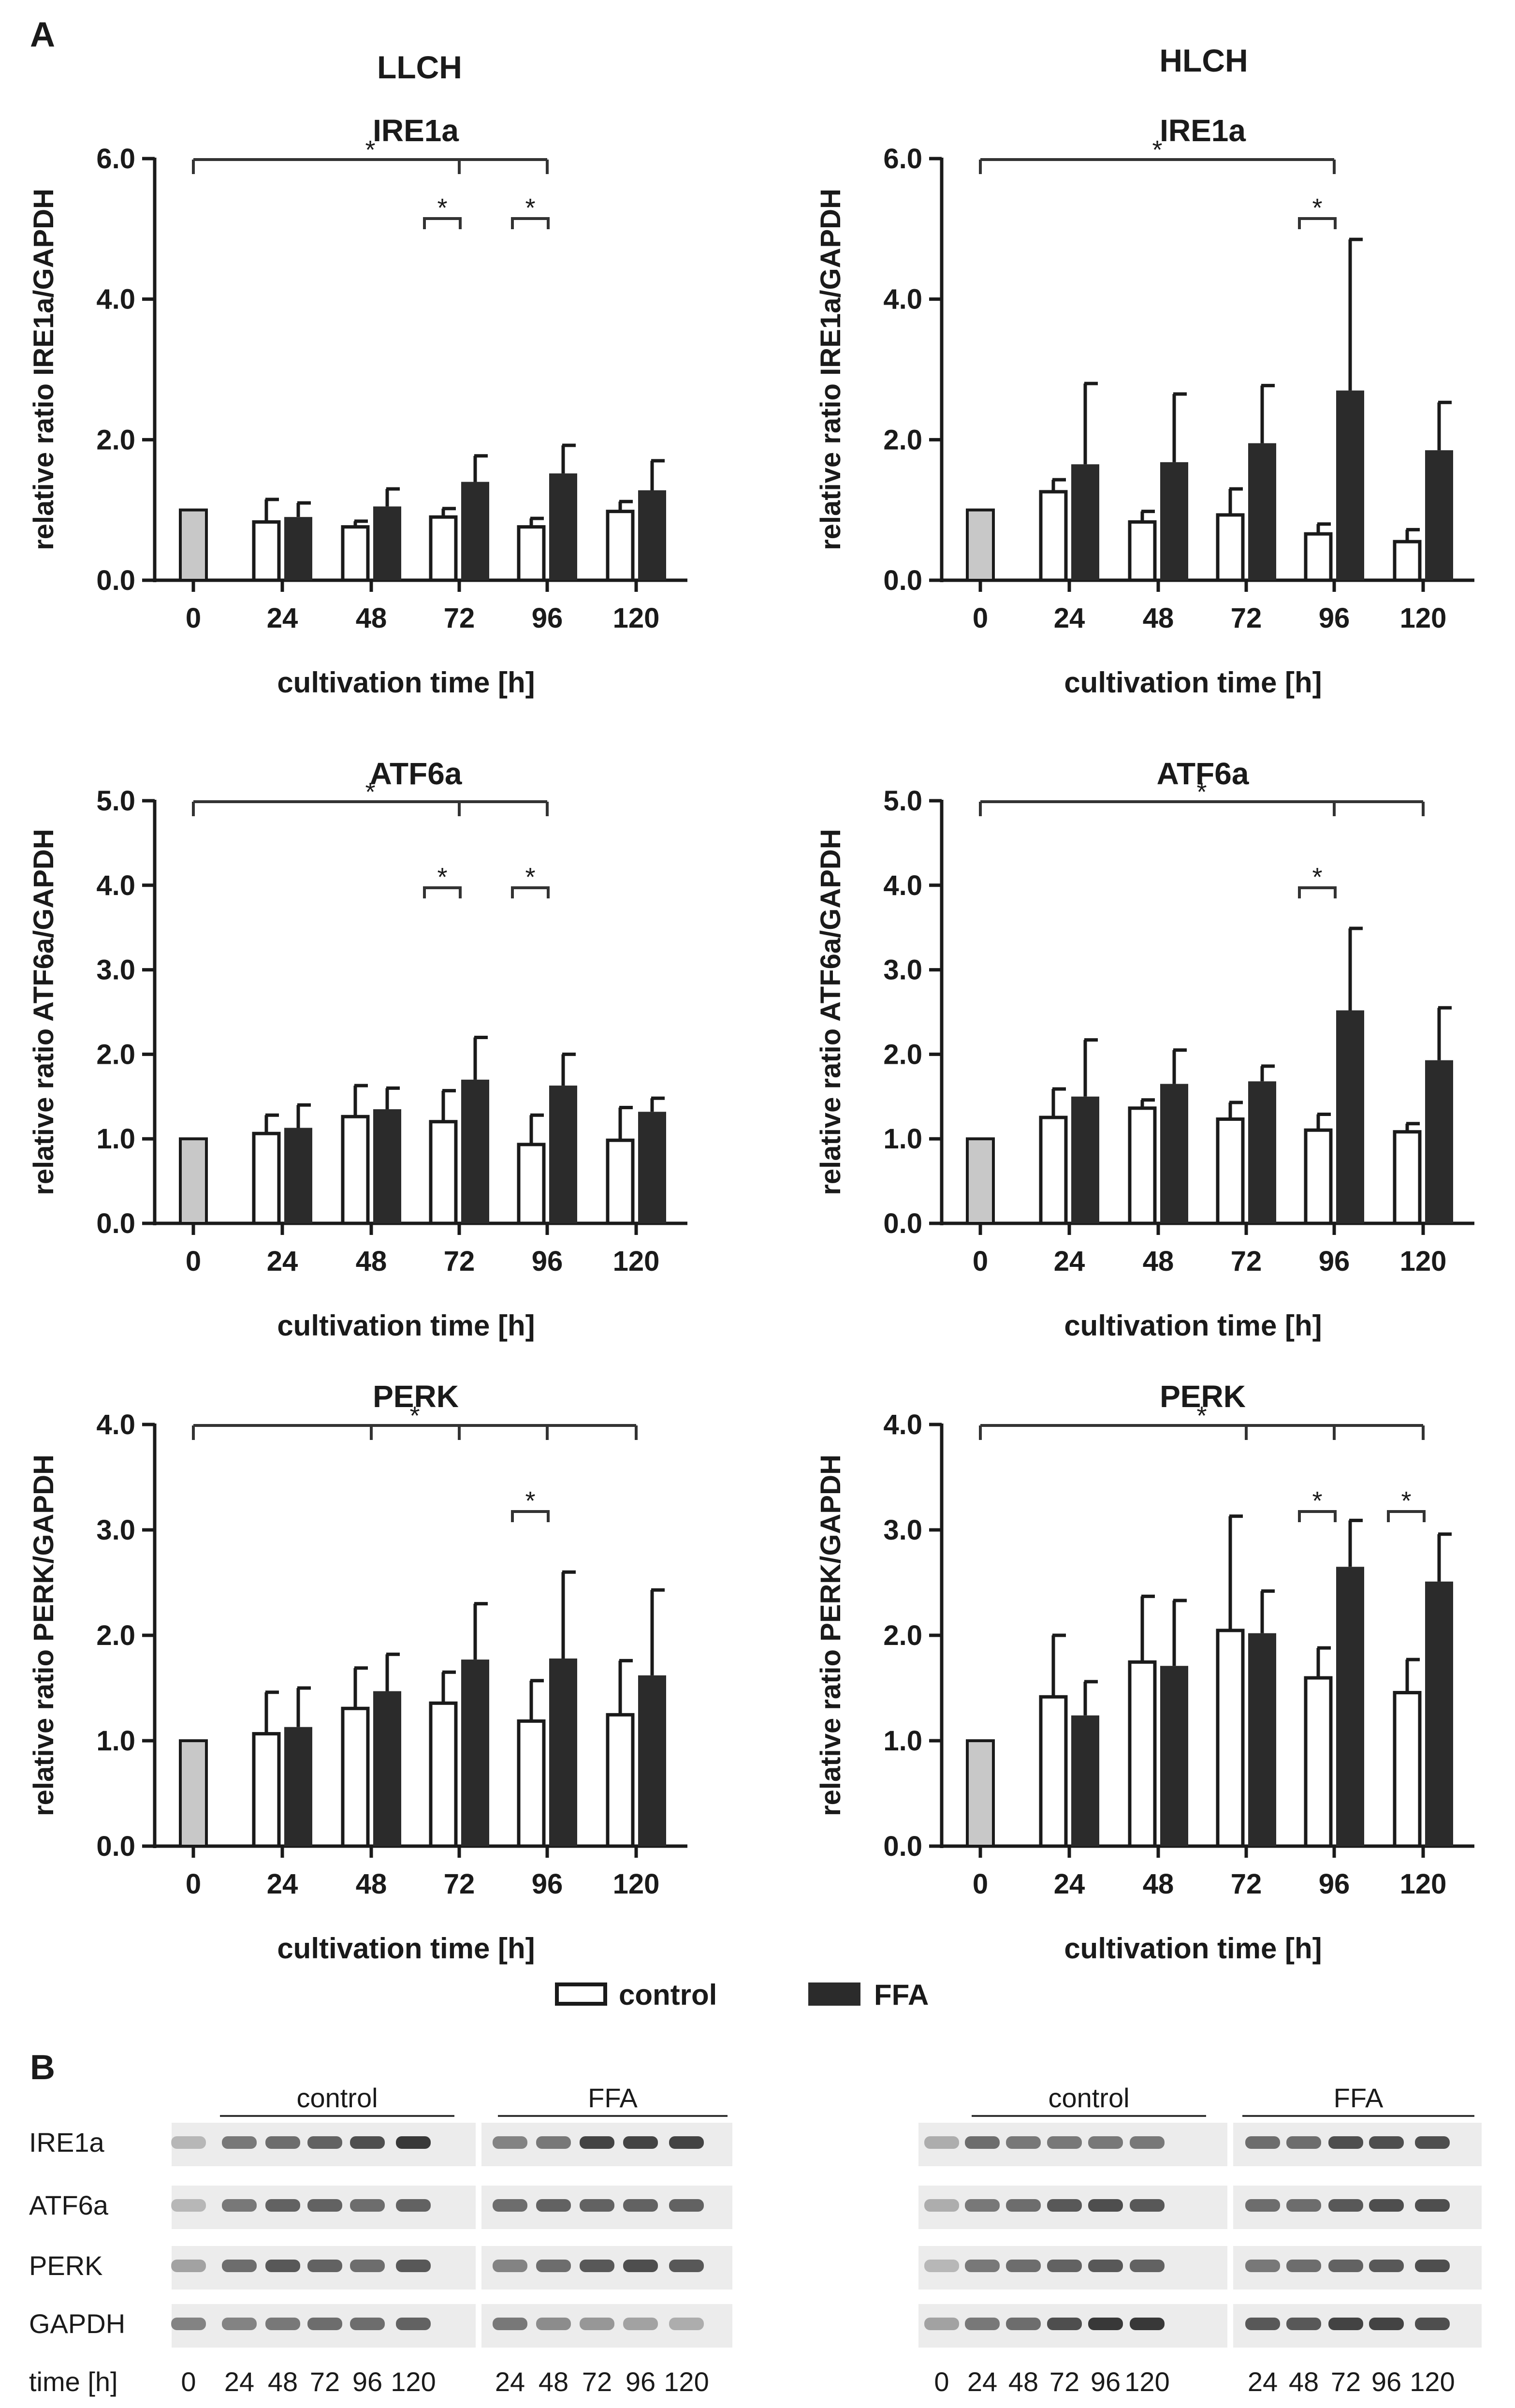  I want to click on chart-title: PERK, so click(1203, 1396).